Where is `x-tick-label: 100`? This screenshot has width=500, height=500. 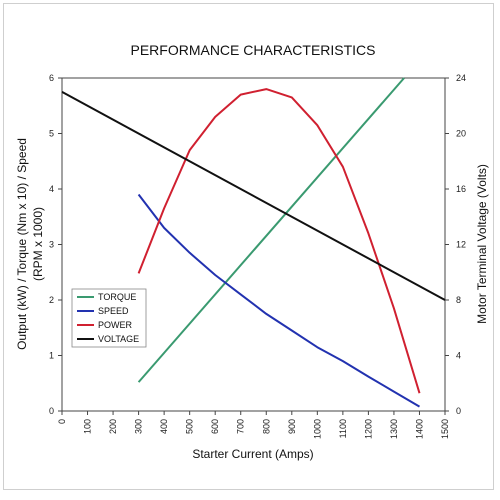 x-tick-label: 100 is located at coordinates (88, 426).